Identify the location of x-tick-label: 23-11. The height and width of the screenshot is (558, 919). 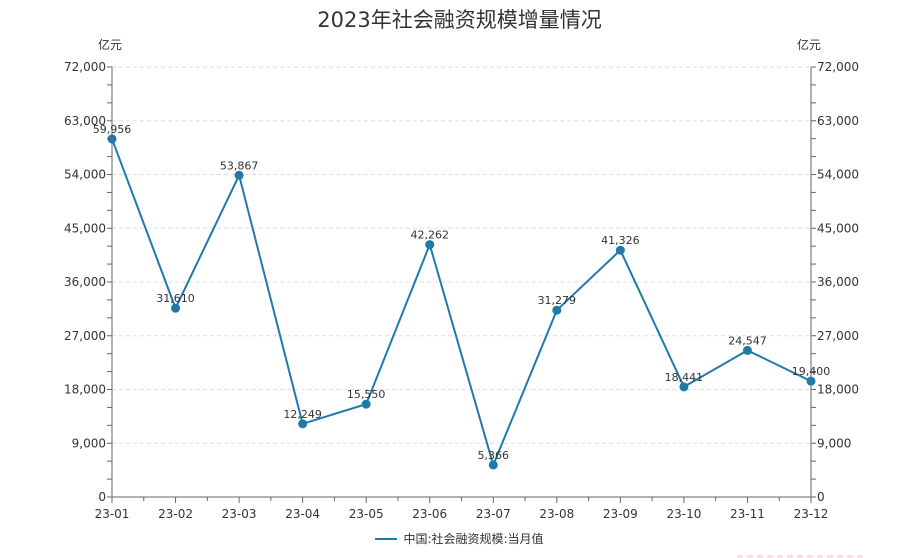
(747, 514).